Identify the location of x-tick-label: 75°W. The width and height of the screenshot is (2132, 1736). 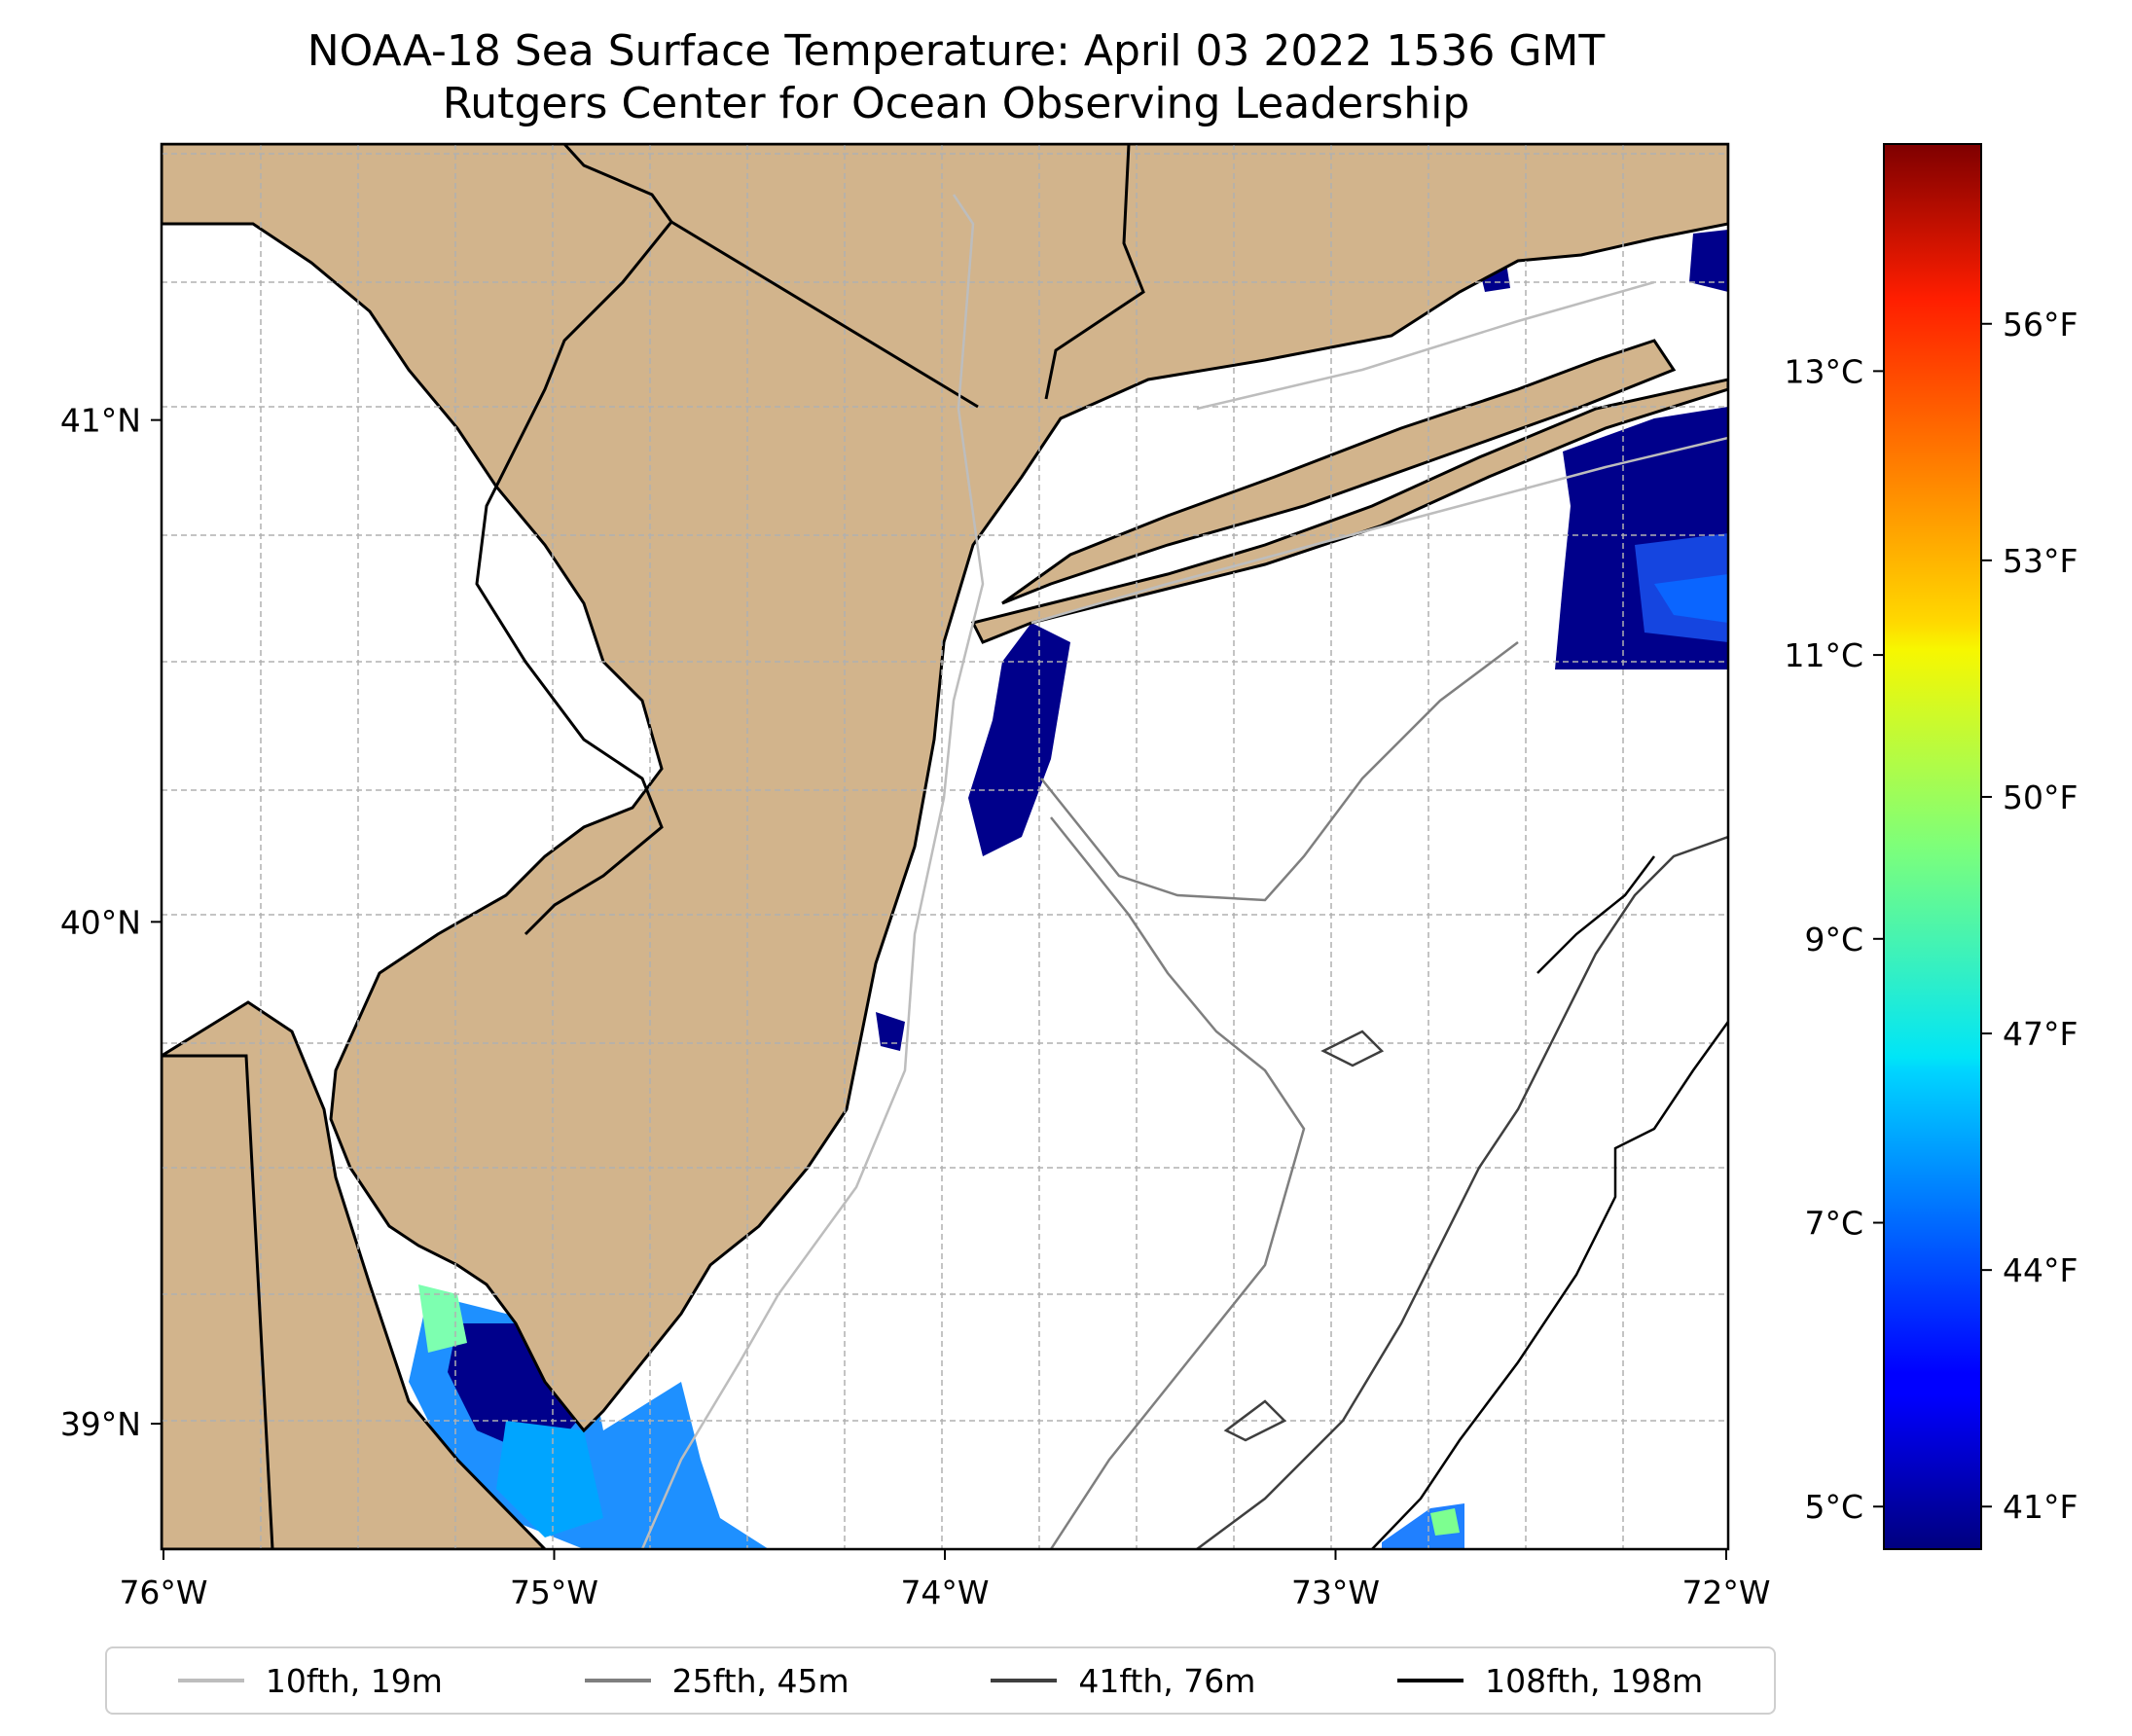
(554, 1592).